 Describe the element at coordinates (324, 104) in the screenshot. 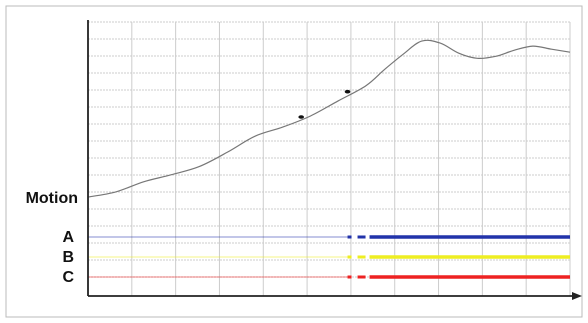

I see `motion-markers` at that location.